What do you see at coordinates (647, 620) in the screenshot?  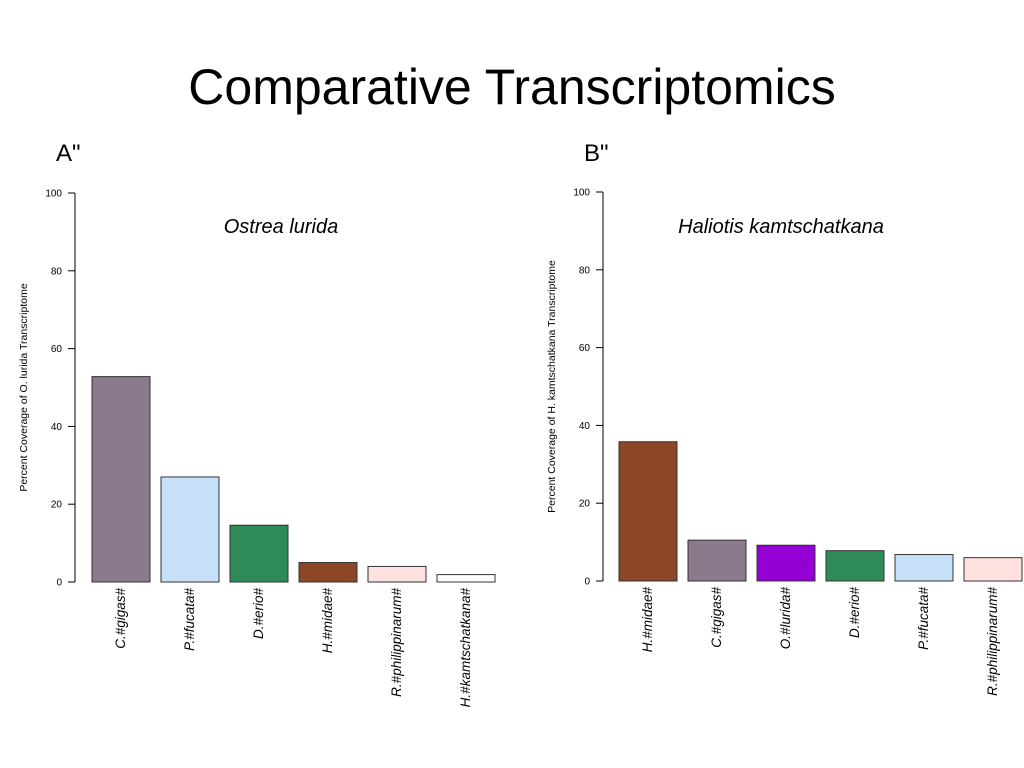 I see `chart2-category-label: H.#midae#` at bounding box center [647, 620].